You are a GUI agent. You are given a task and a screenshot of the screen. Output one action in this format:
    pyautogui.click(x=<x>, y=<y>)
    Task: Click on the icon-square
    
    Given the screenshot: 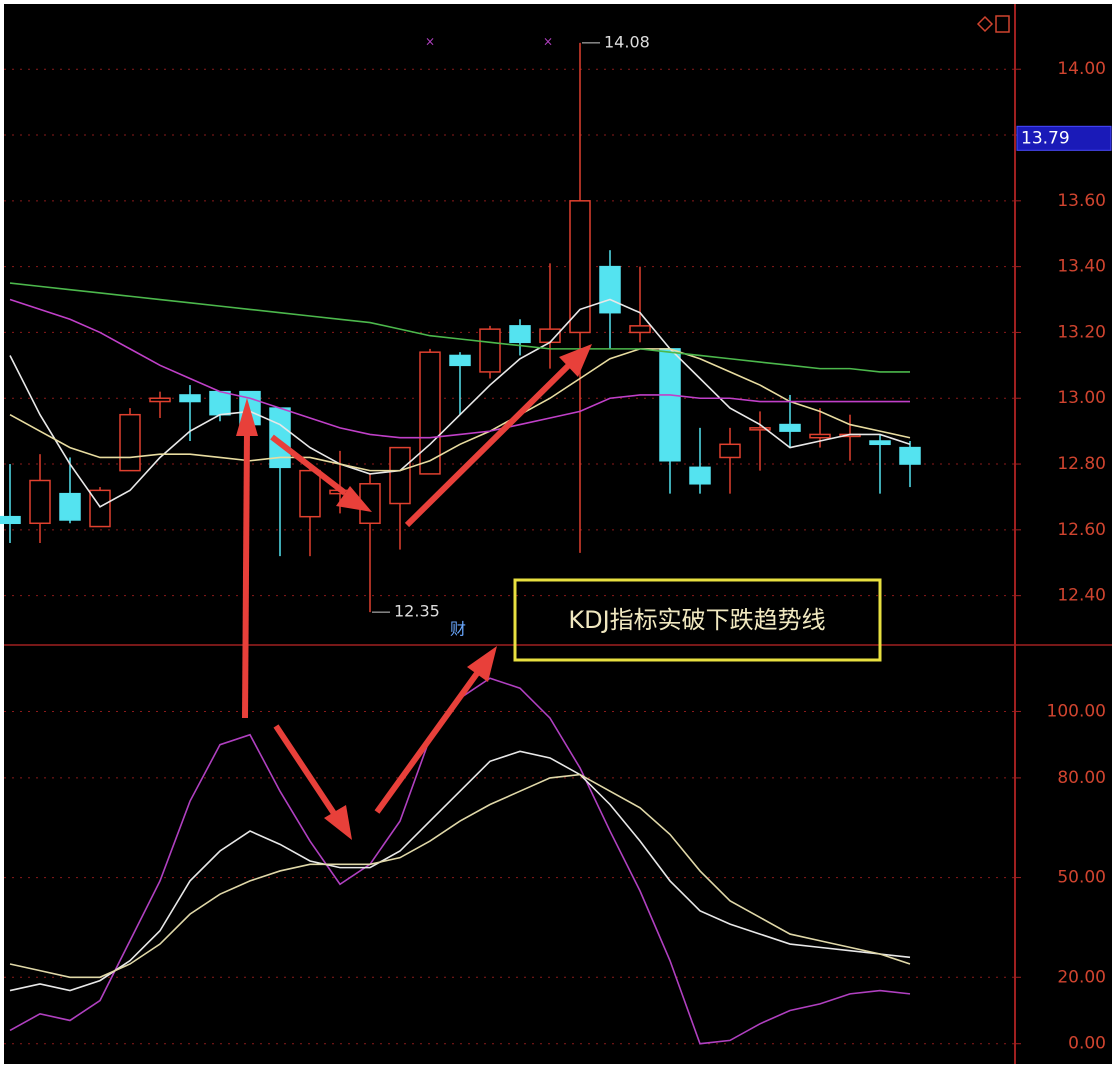 What is the action you would take?
    pyautogui.click(x=1002, y=24)
    